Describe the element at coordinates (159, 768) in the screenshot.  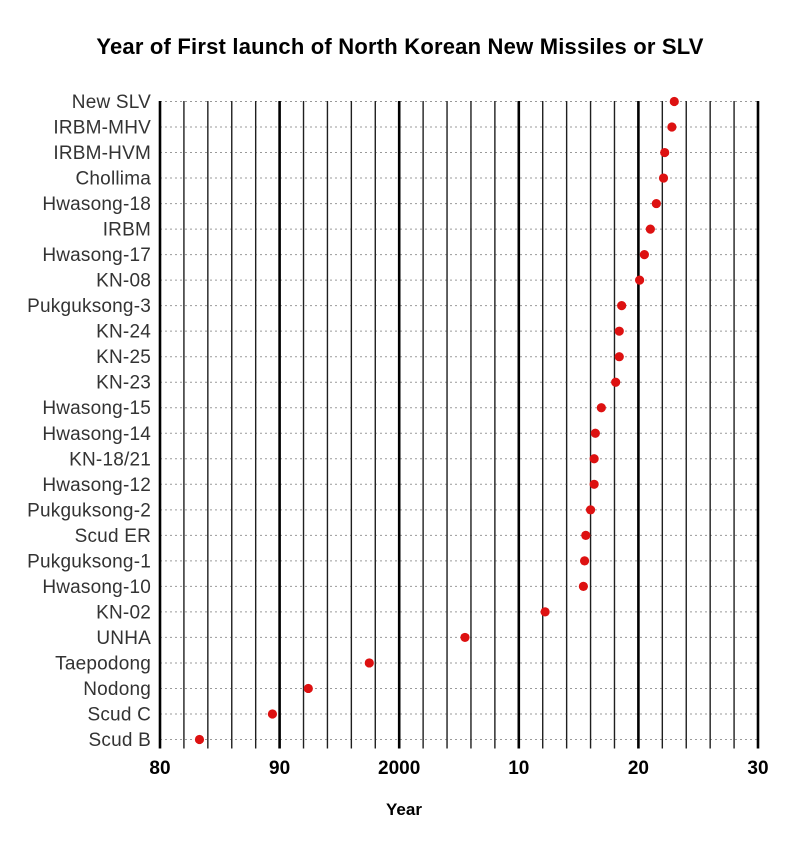
I see `x-axis-tick-label: 80` at that location.